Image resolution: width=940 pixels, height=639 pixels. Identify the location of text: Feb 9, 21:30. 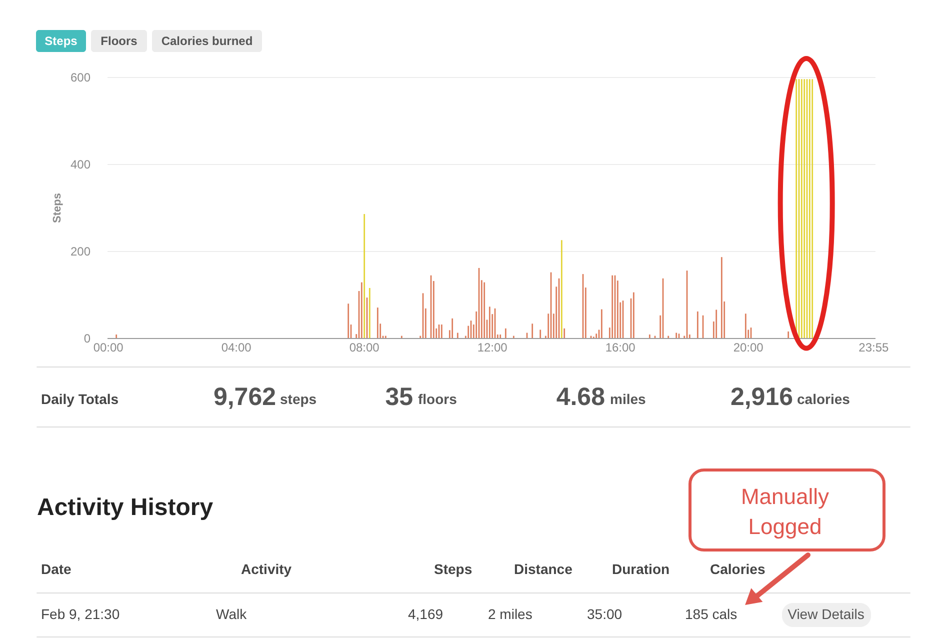
(80, 614).